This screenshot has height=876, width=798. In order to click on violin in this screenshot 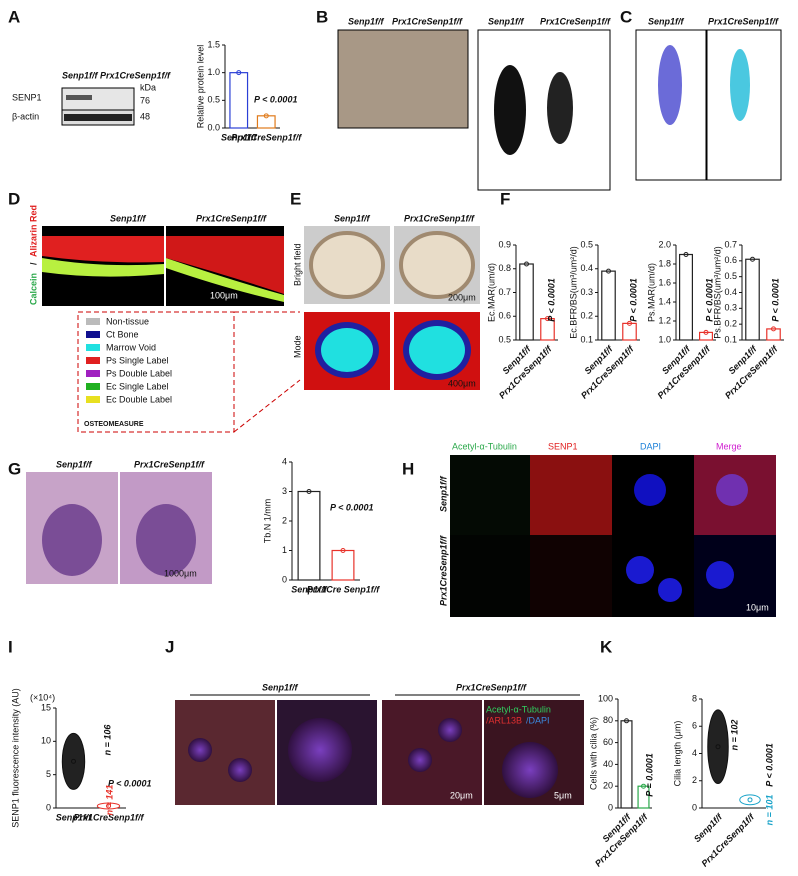, I will do `click(108, 806)`.